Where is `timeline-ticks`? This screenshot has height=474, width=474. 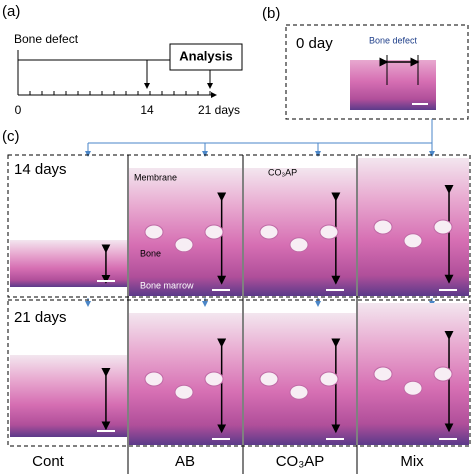
timeline-ticks is located at coordinates (114, 93).